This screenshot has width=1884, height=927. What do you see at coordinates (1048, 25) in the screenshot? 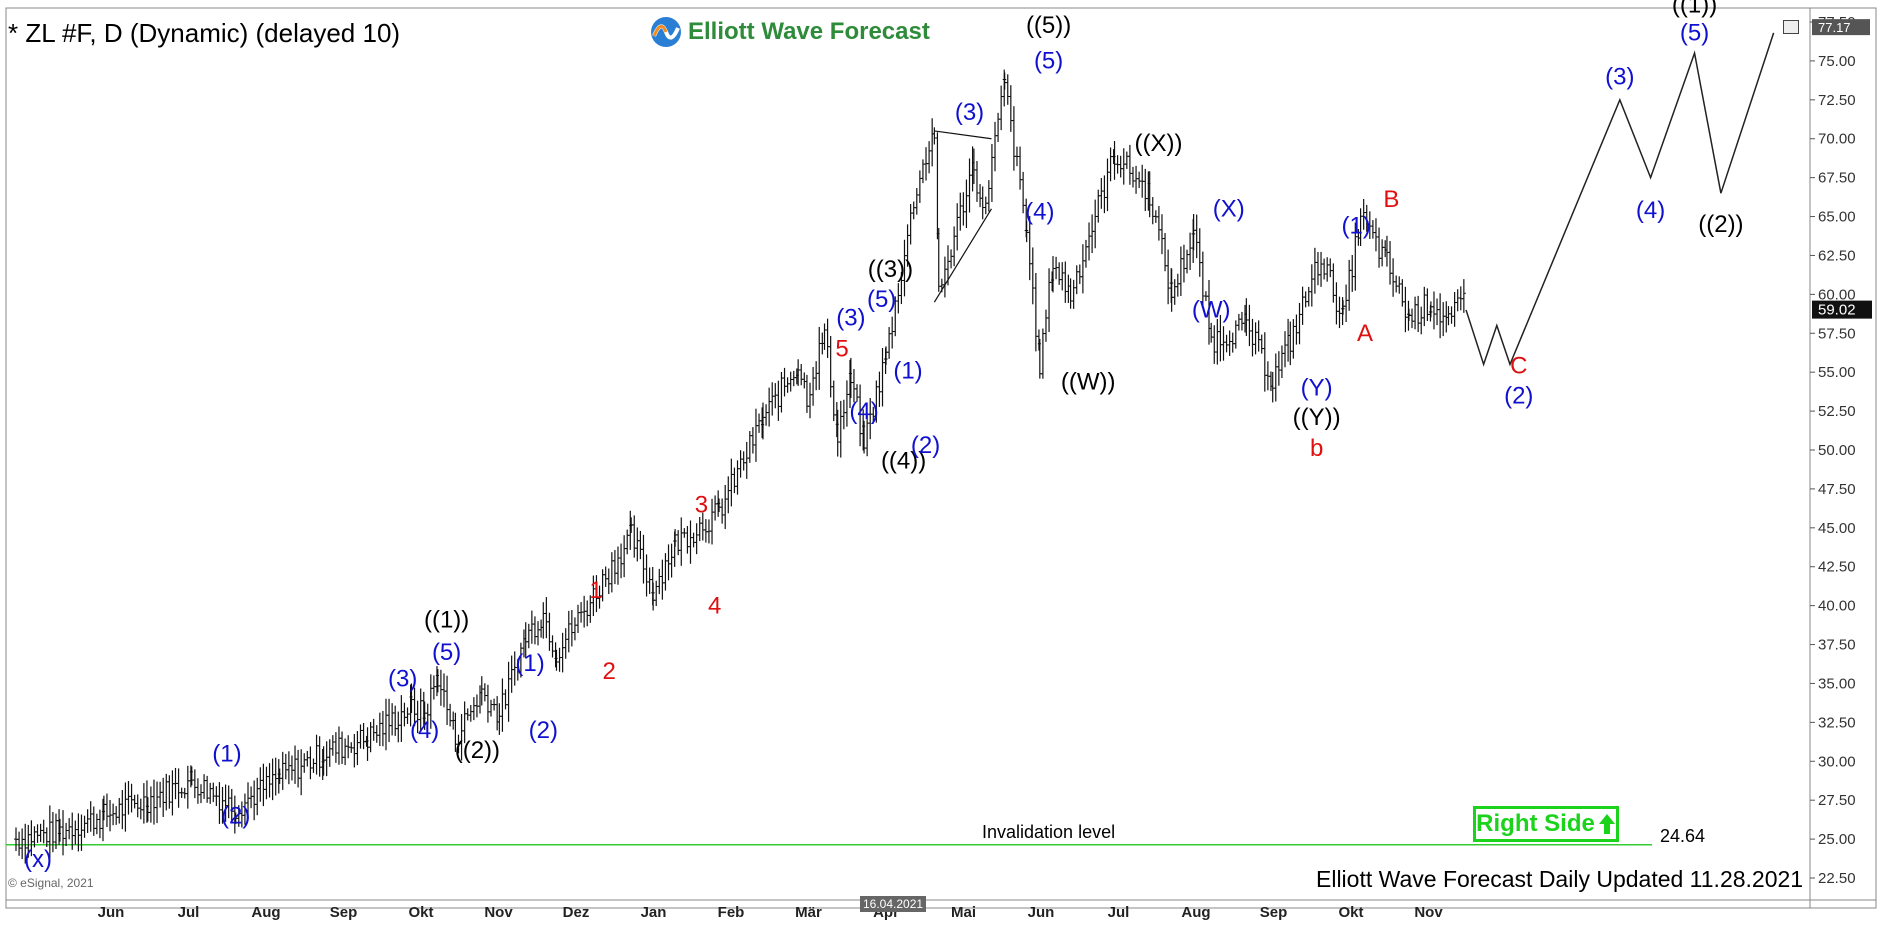
I see `wave-label: ((5))` at bounding box center [1048, 25].